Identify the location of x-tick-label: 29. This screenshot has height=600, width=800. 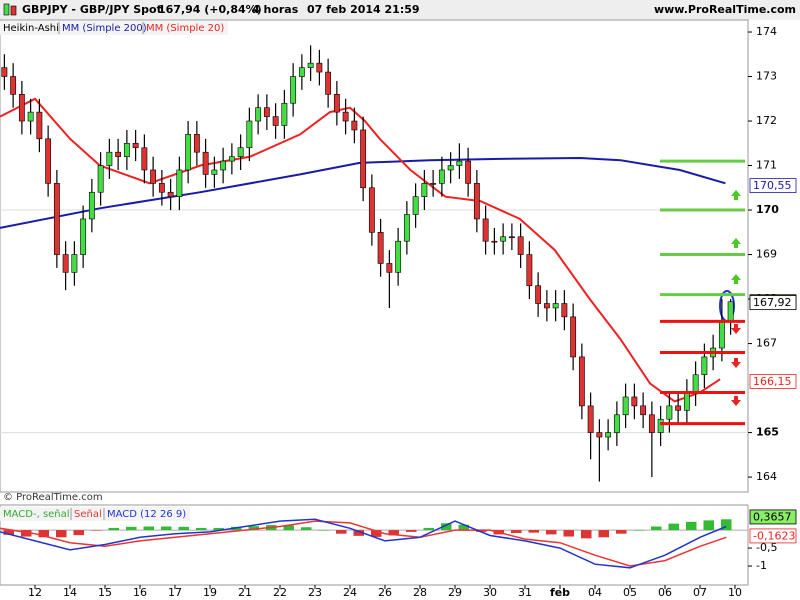
(455, 592).